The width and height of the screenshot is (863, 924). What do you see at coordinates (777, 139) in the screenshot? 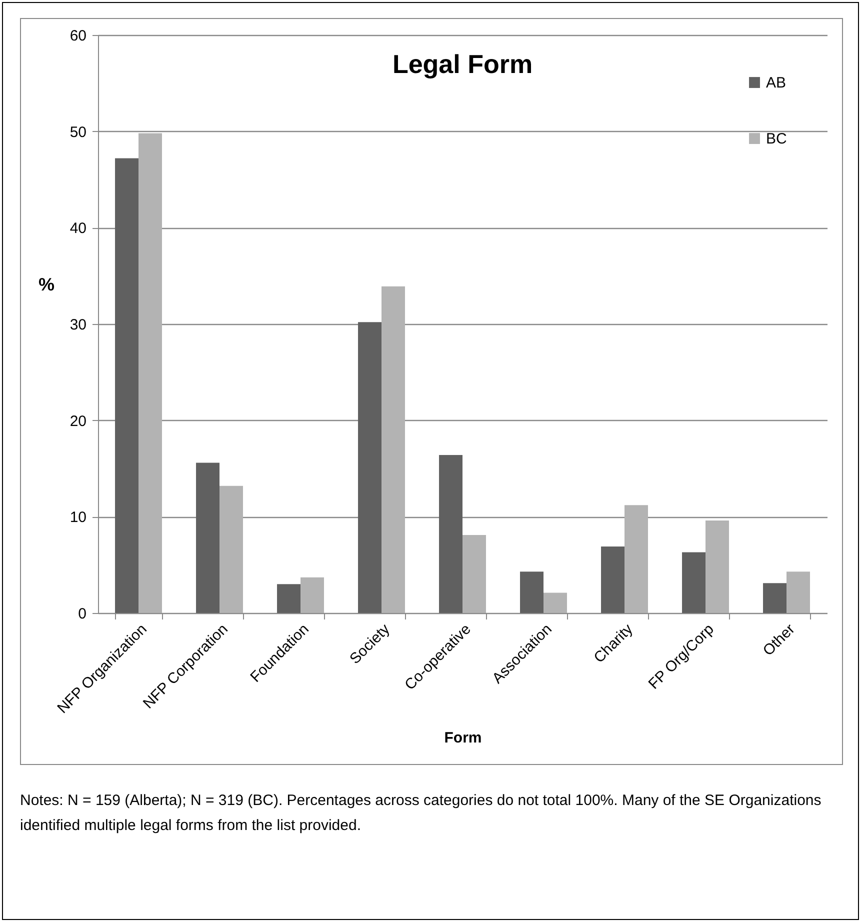
I see `legend-label: BC` at bounding box center [777, 139].